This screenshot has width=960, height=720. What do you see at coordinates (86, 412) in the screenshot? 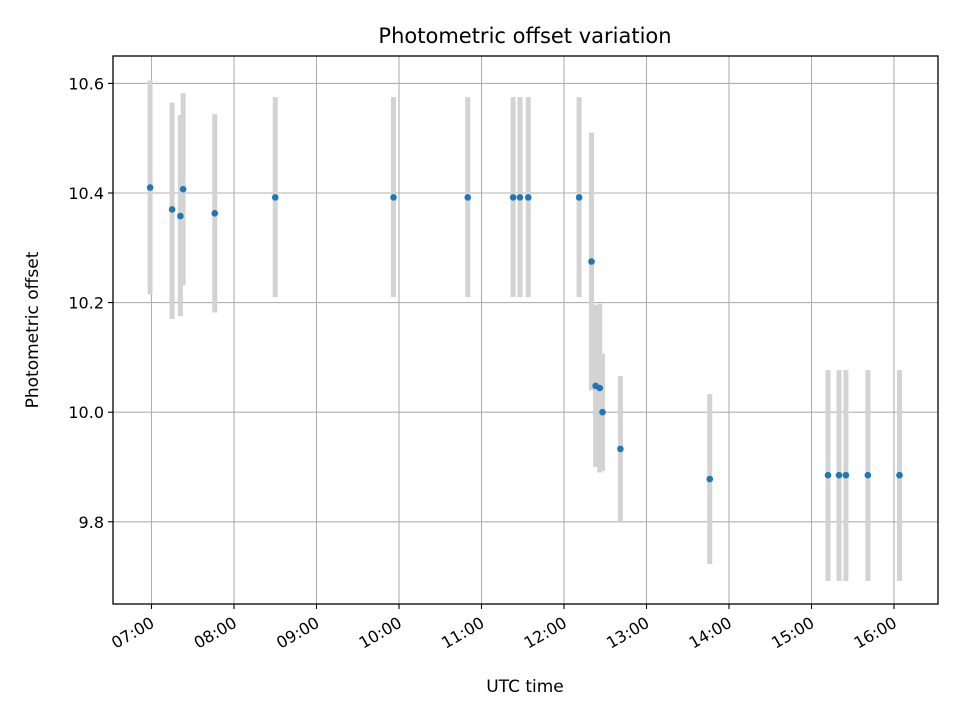
I see `y-tick-label: 10.0` at bounding box center [86, 412].